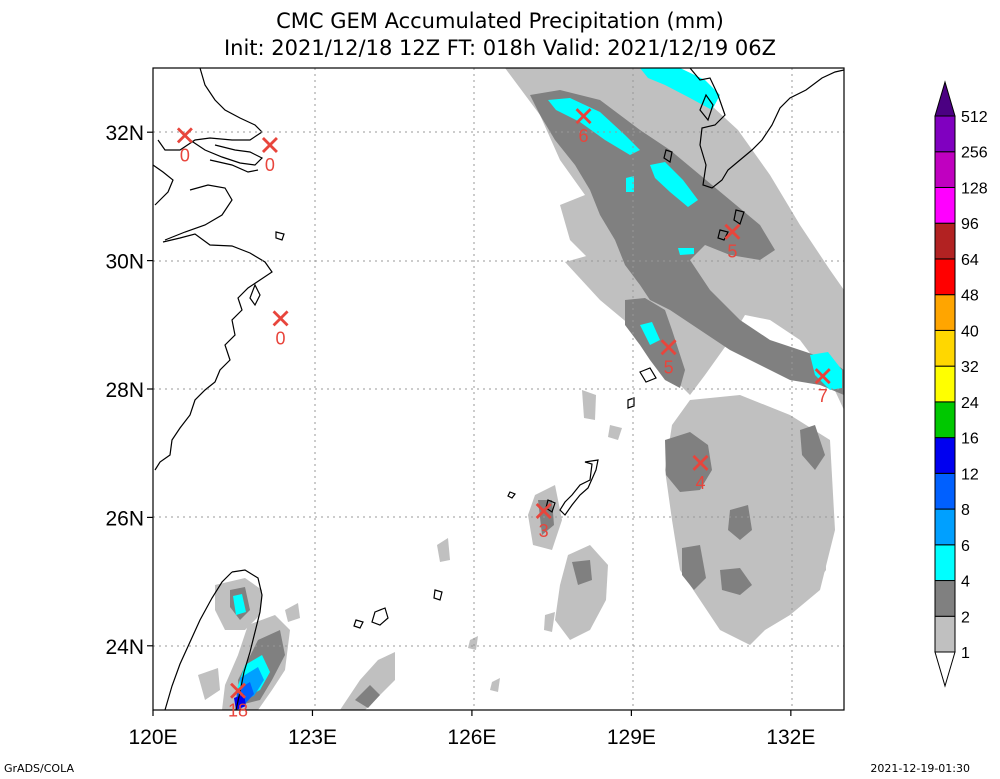 The height and width of the screenshot is (779, 1000). What do you see at coordinates (974, 117) in the screenshot?
I see `colorbar-label: 512` at bounding box center [974, 117].